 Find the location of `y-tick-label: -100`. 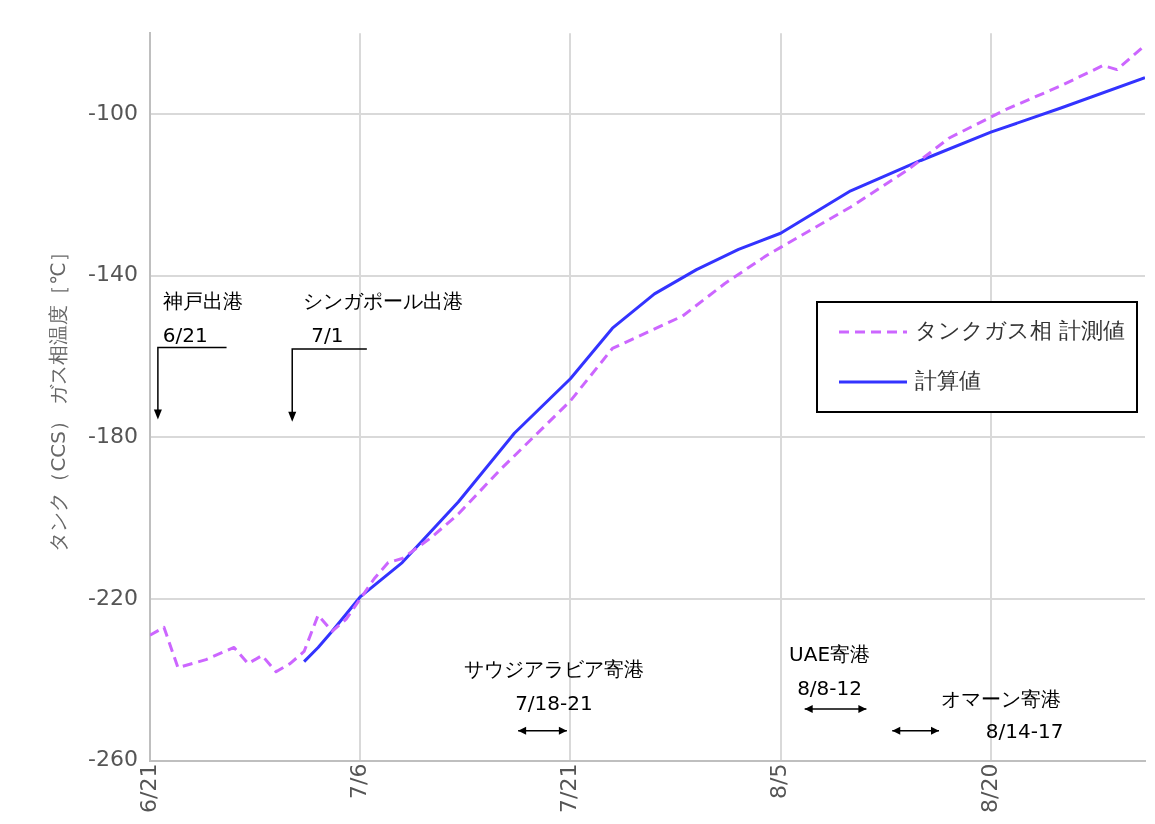

y-tick-label: -100 is located at coordinates (112, 112).